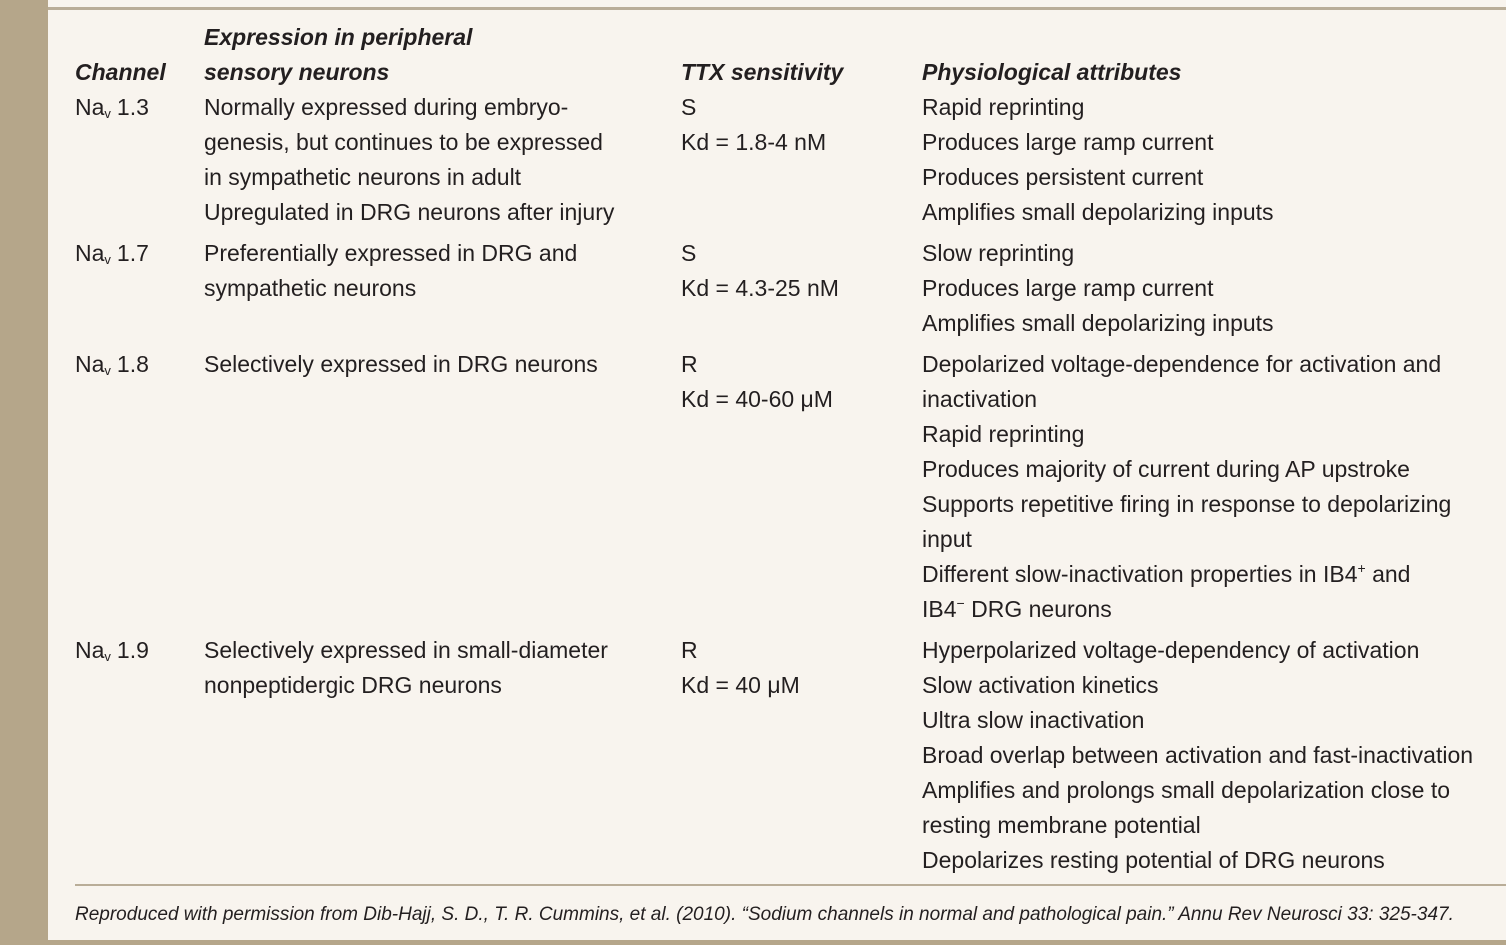  I want to click on bottom-bar, so click(777, 942).